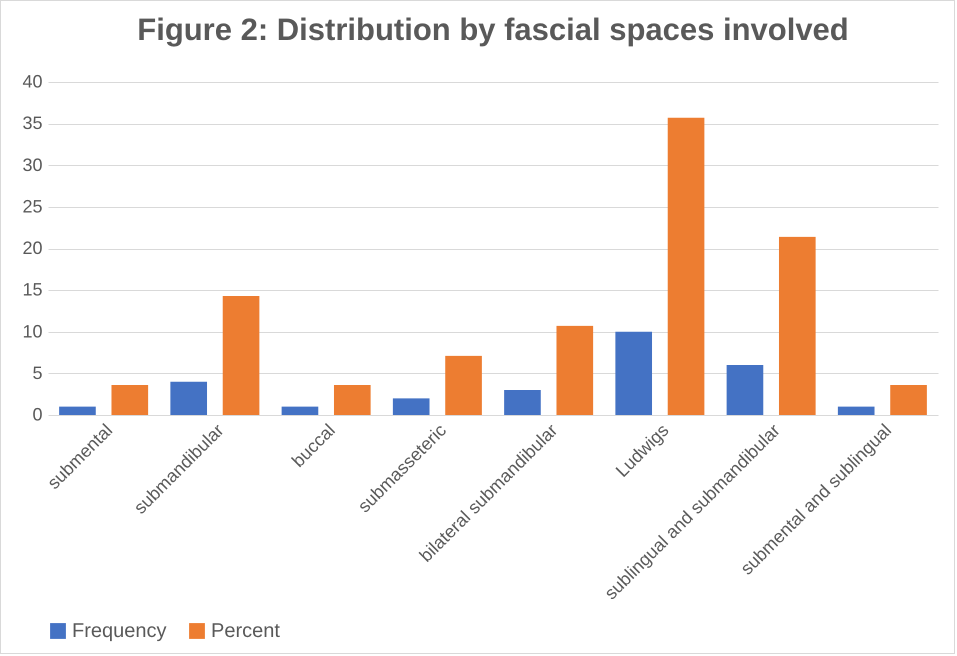  I want to click on chart-title: Figure 2: Distribution by fascial spaces involved, so click(493, 29).